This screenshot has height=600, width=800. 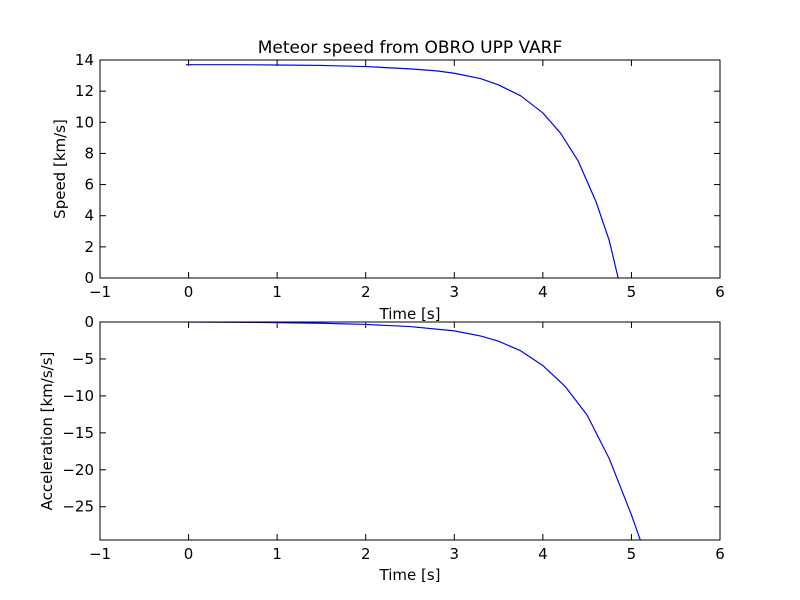 I want to click on speed-y-tick-label: 4, so click(x=89, y=216).